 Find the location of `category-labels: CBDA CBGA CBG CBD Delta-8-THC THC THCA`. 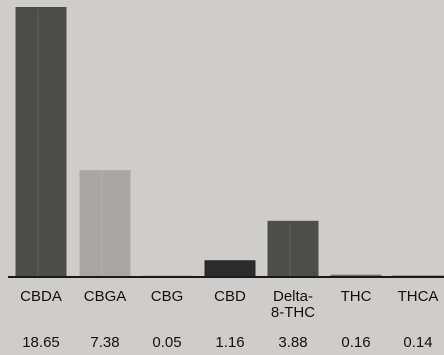

category-labels: CBDA CBGA CBG CBD Delta-8-THC THC THCA is located at coordinates (229, 304).